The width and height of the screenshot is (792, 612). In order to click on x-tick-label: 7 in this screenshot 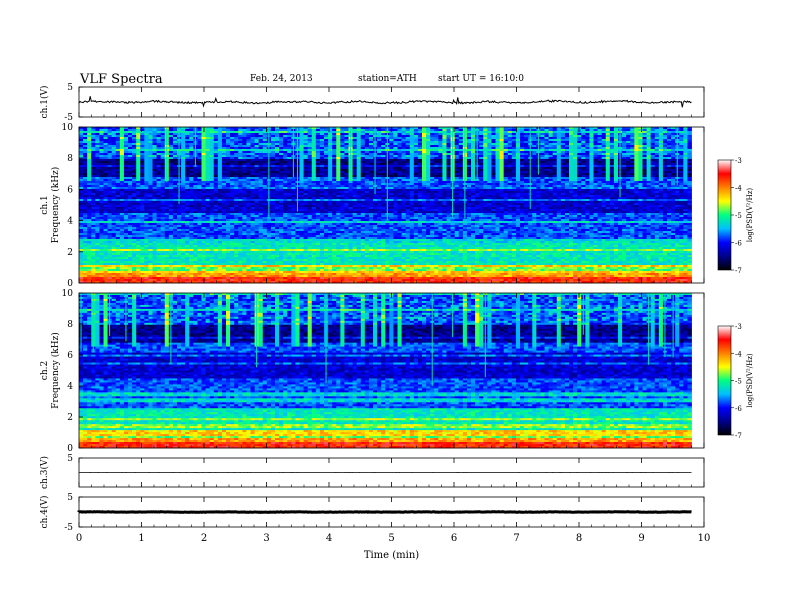, I will do `click(516, 538)`.